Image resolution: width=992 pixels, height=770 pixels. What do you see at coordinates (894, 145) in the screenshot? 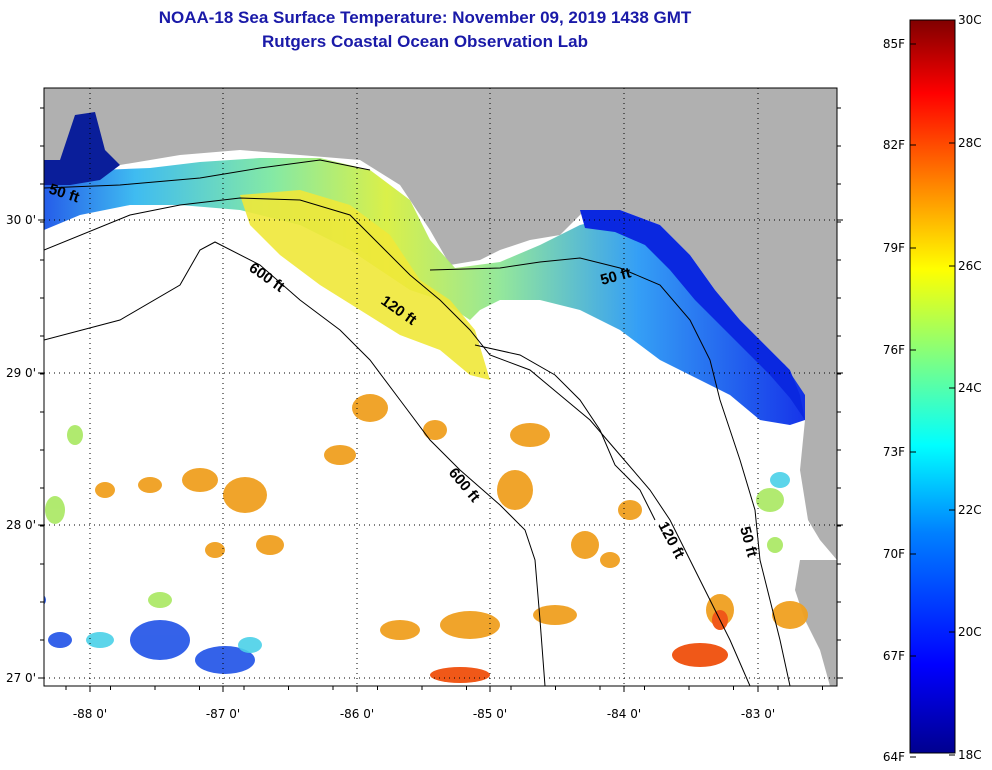
I see `cb-f-label: 82F` at bounding box center [894, 145].